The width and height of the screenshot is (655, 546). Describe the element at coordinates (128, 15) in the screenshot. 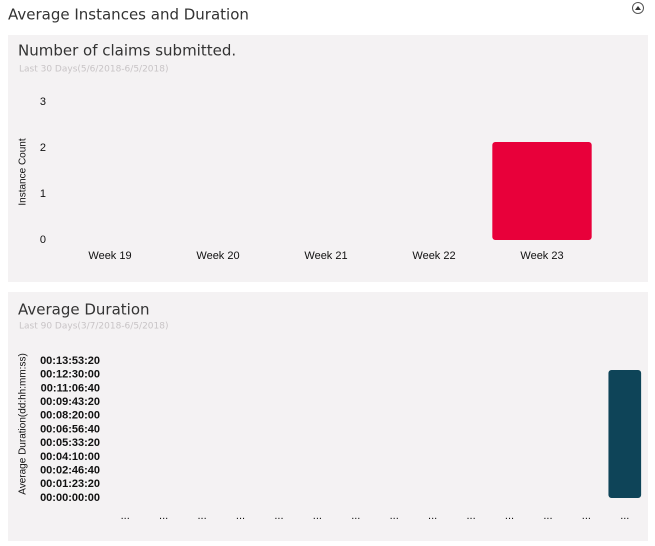

I see `page-title: Average Instances and Duration` at that location.